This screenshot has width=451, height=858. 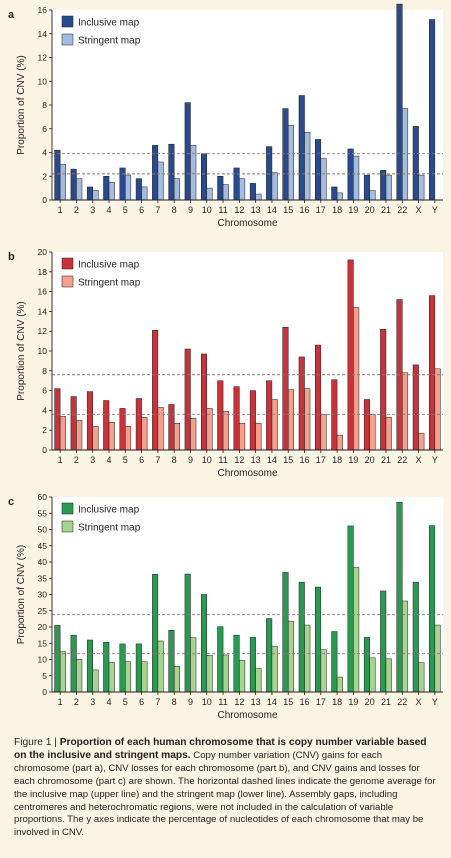 What do you see at coordinates (11, 257) in the screenshot?
I see `panel-label: b` at bounding box center [11, 257].